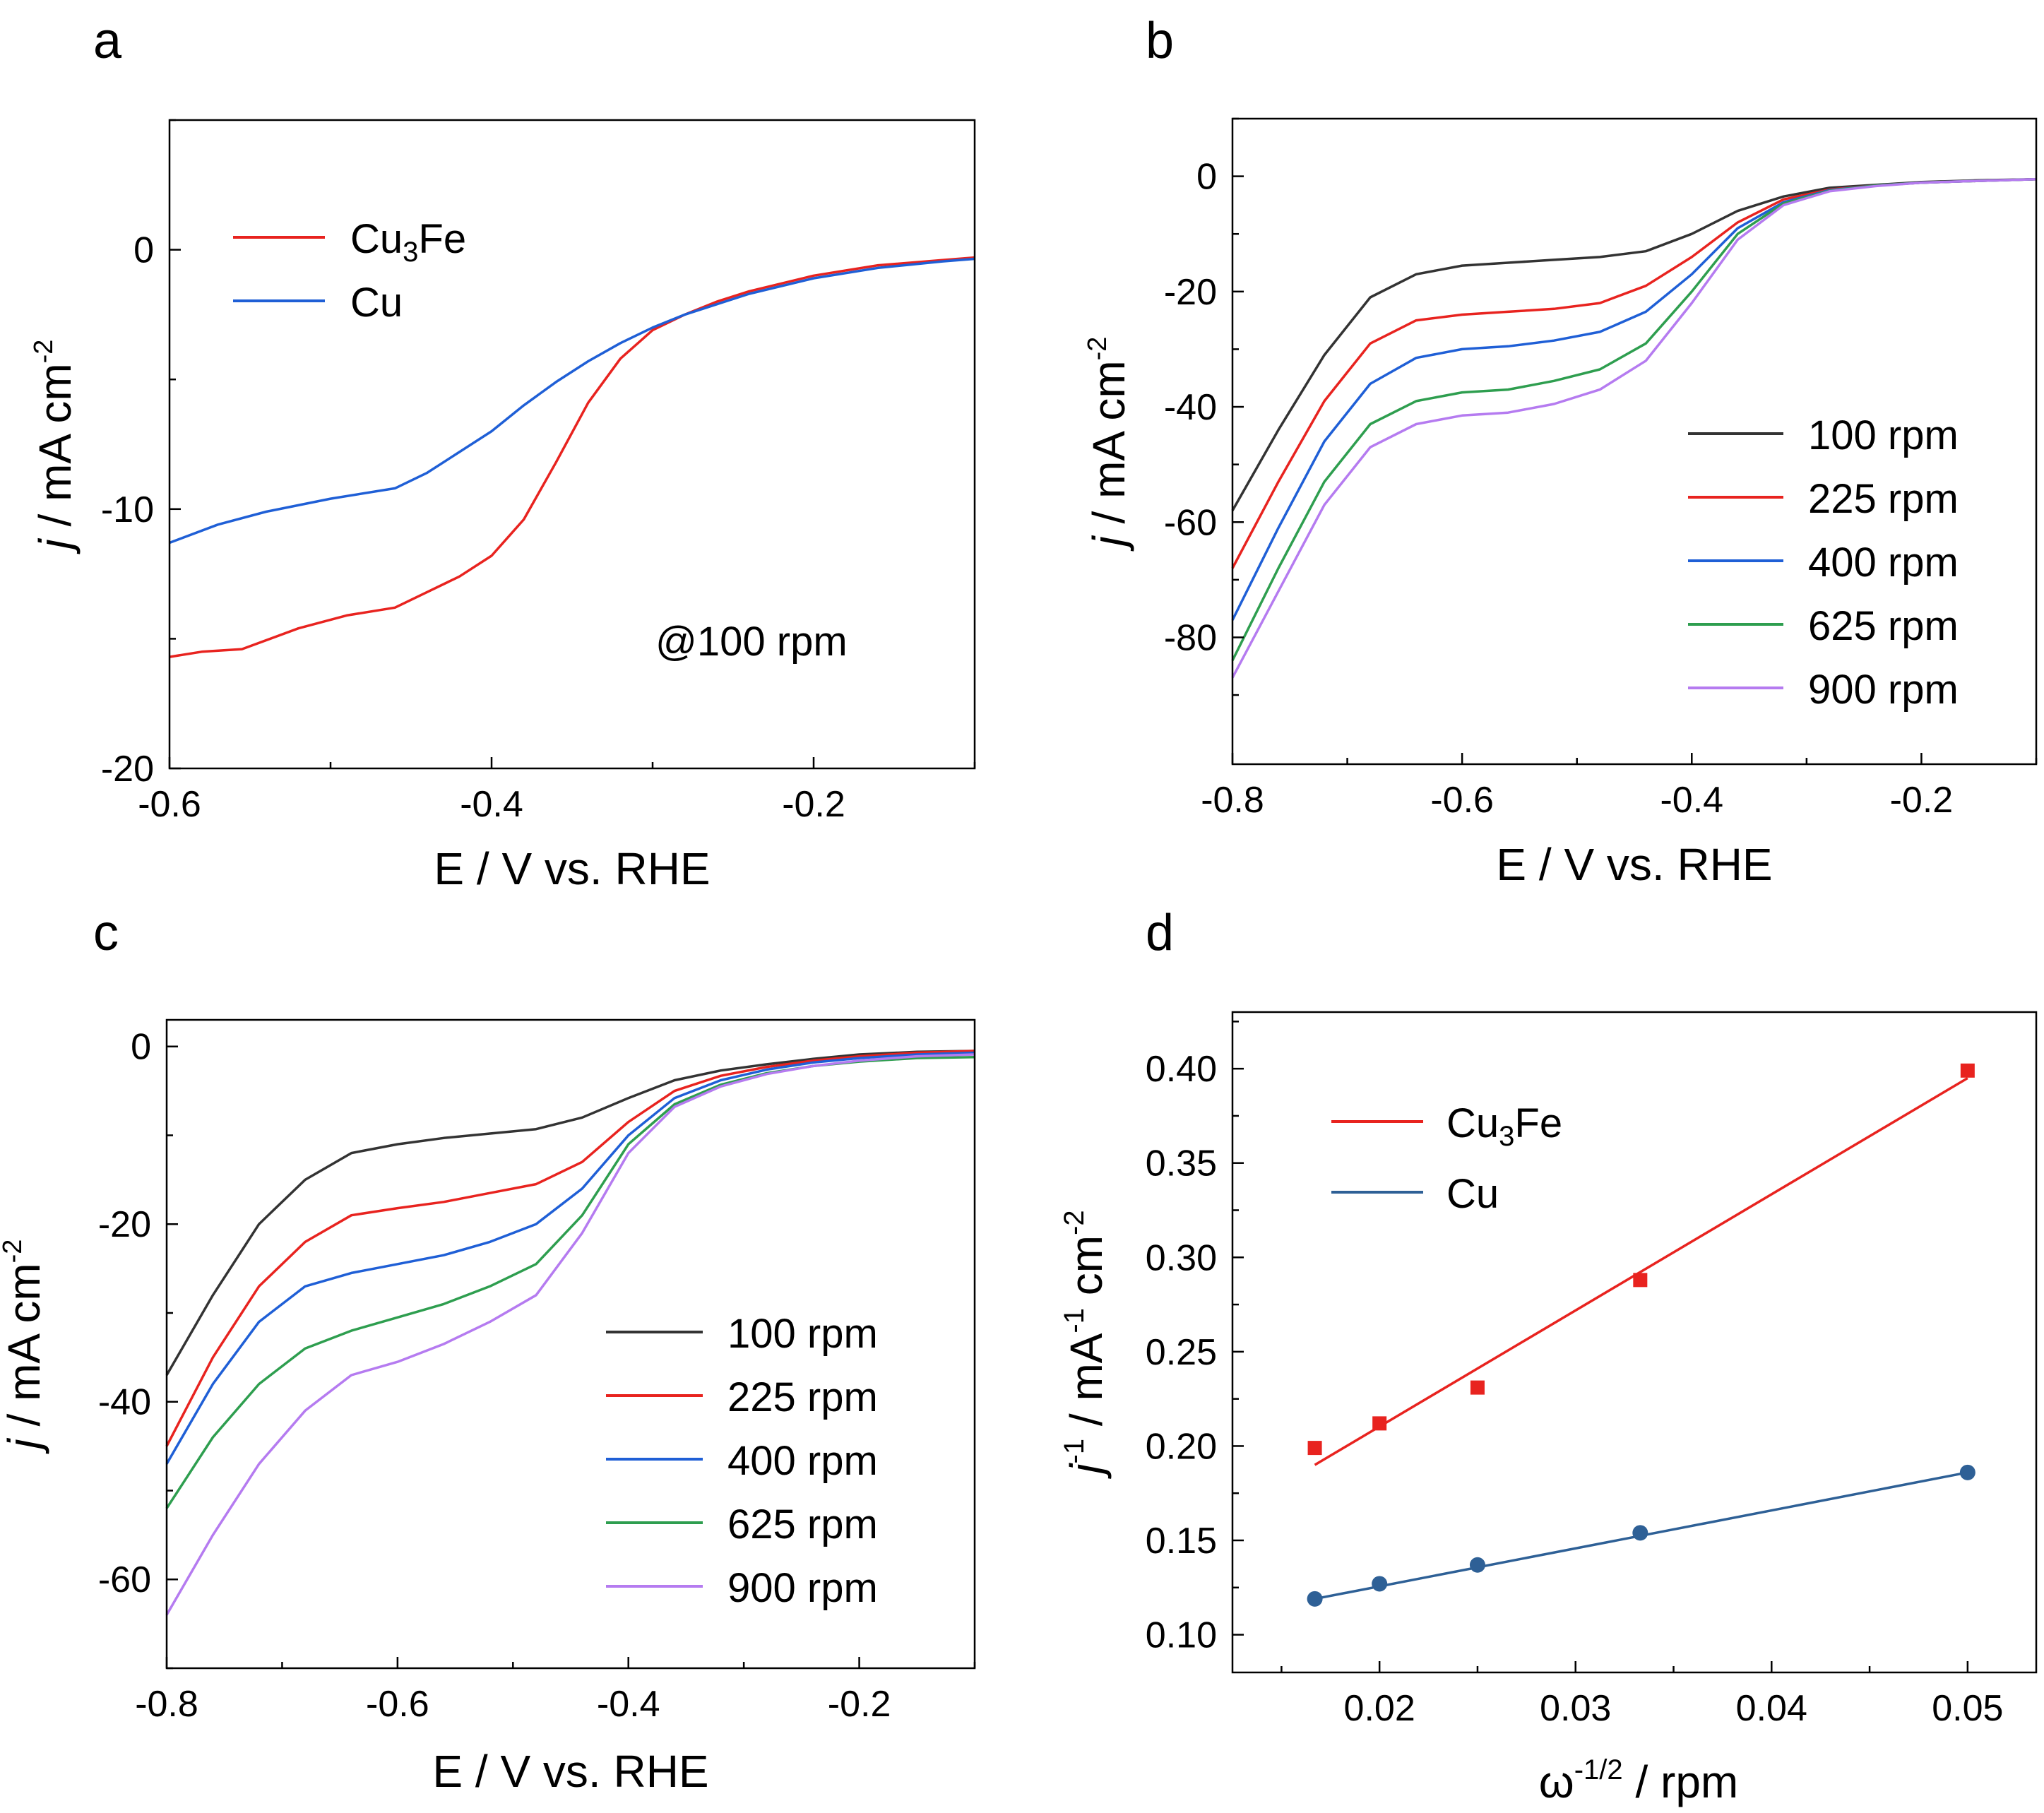 Image resolution: width=2044 pixels, height=1813 pixels. I want to click on y-tick-label: 0.20, so click(1181, 1446).